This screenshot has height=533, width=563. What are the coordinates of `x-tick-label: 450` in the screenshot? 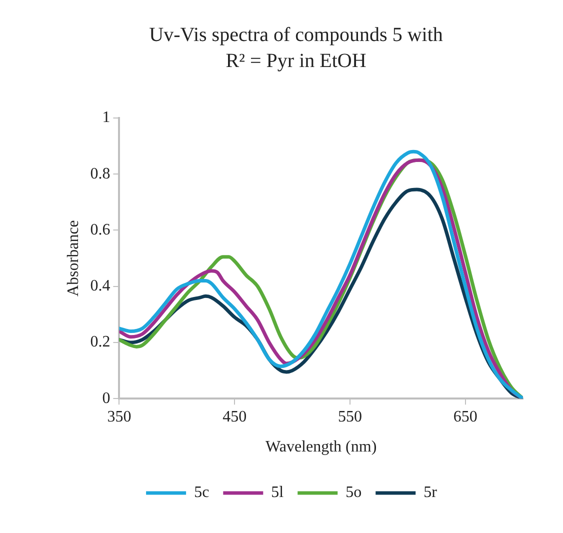 It's located at (234, 417).